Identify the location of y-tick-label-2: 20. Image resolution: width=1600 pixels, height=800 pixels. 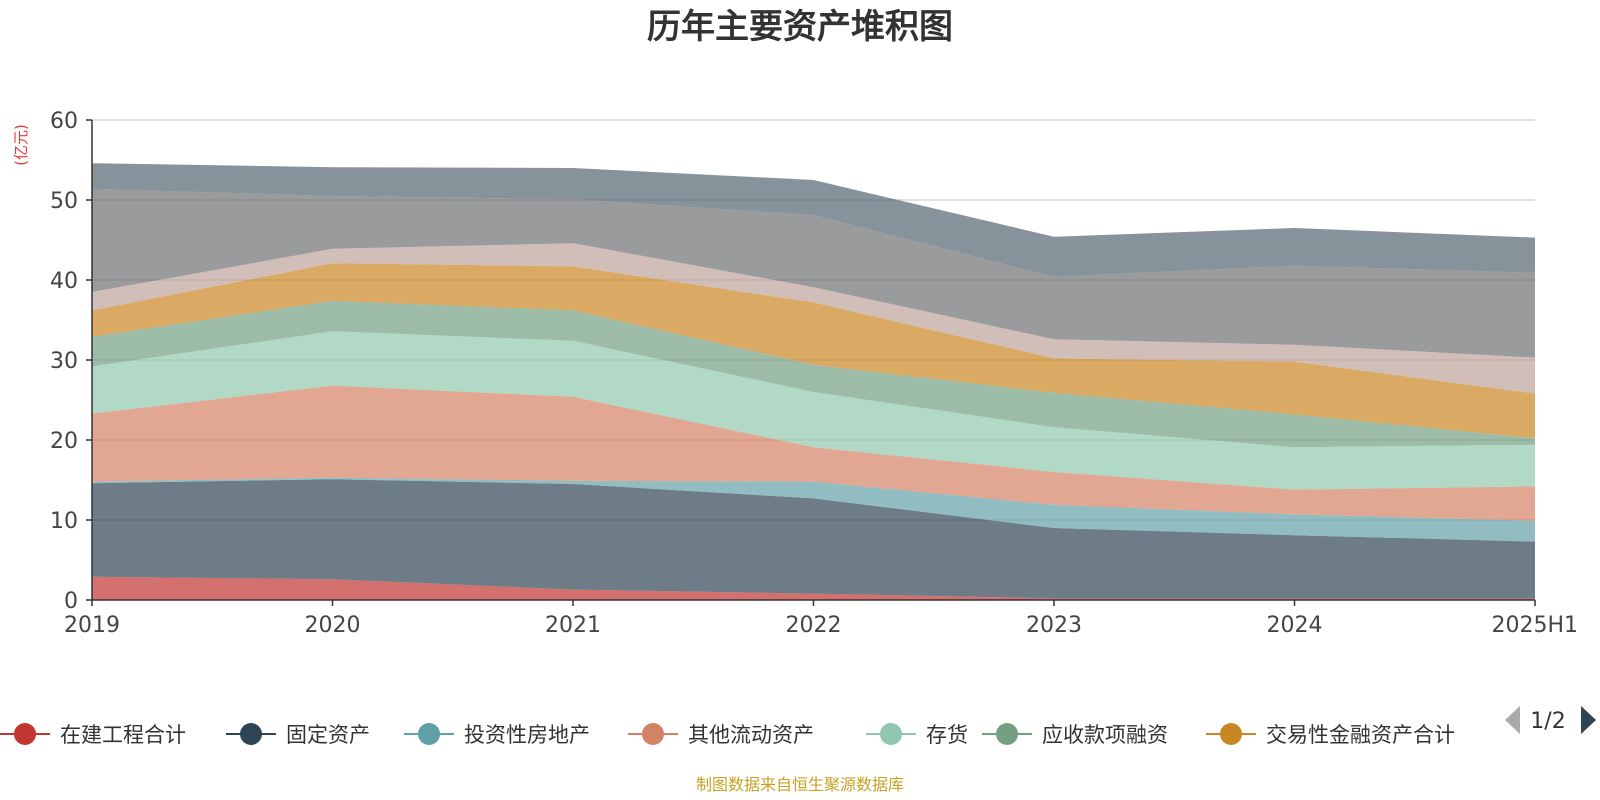
(64, 441).